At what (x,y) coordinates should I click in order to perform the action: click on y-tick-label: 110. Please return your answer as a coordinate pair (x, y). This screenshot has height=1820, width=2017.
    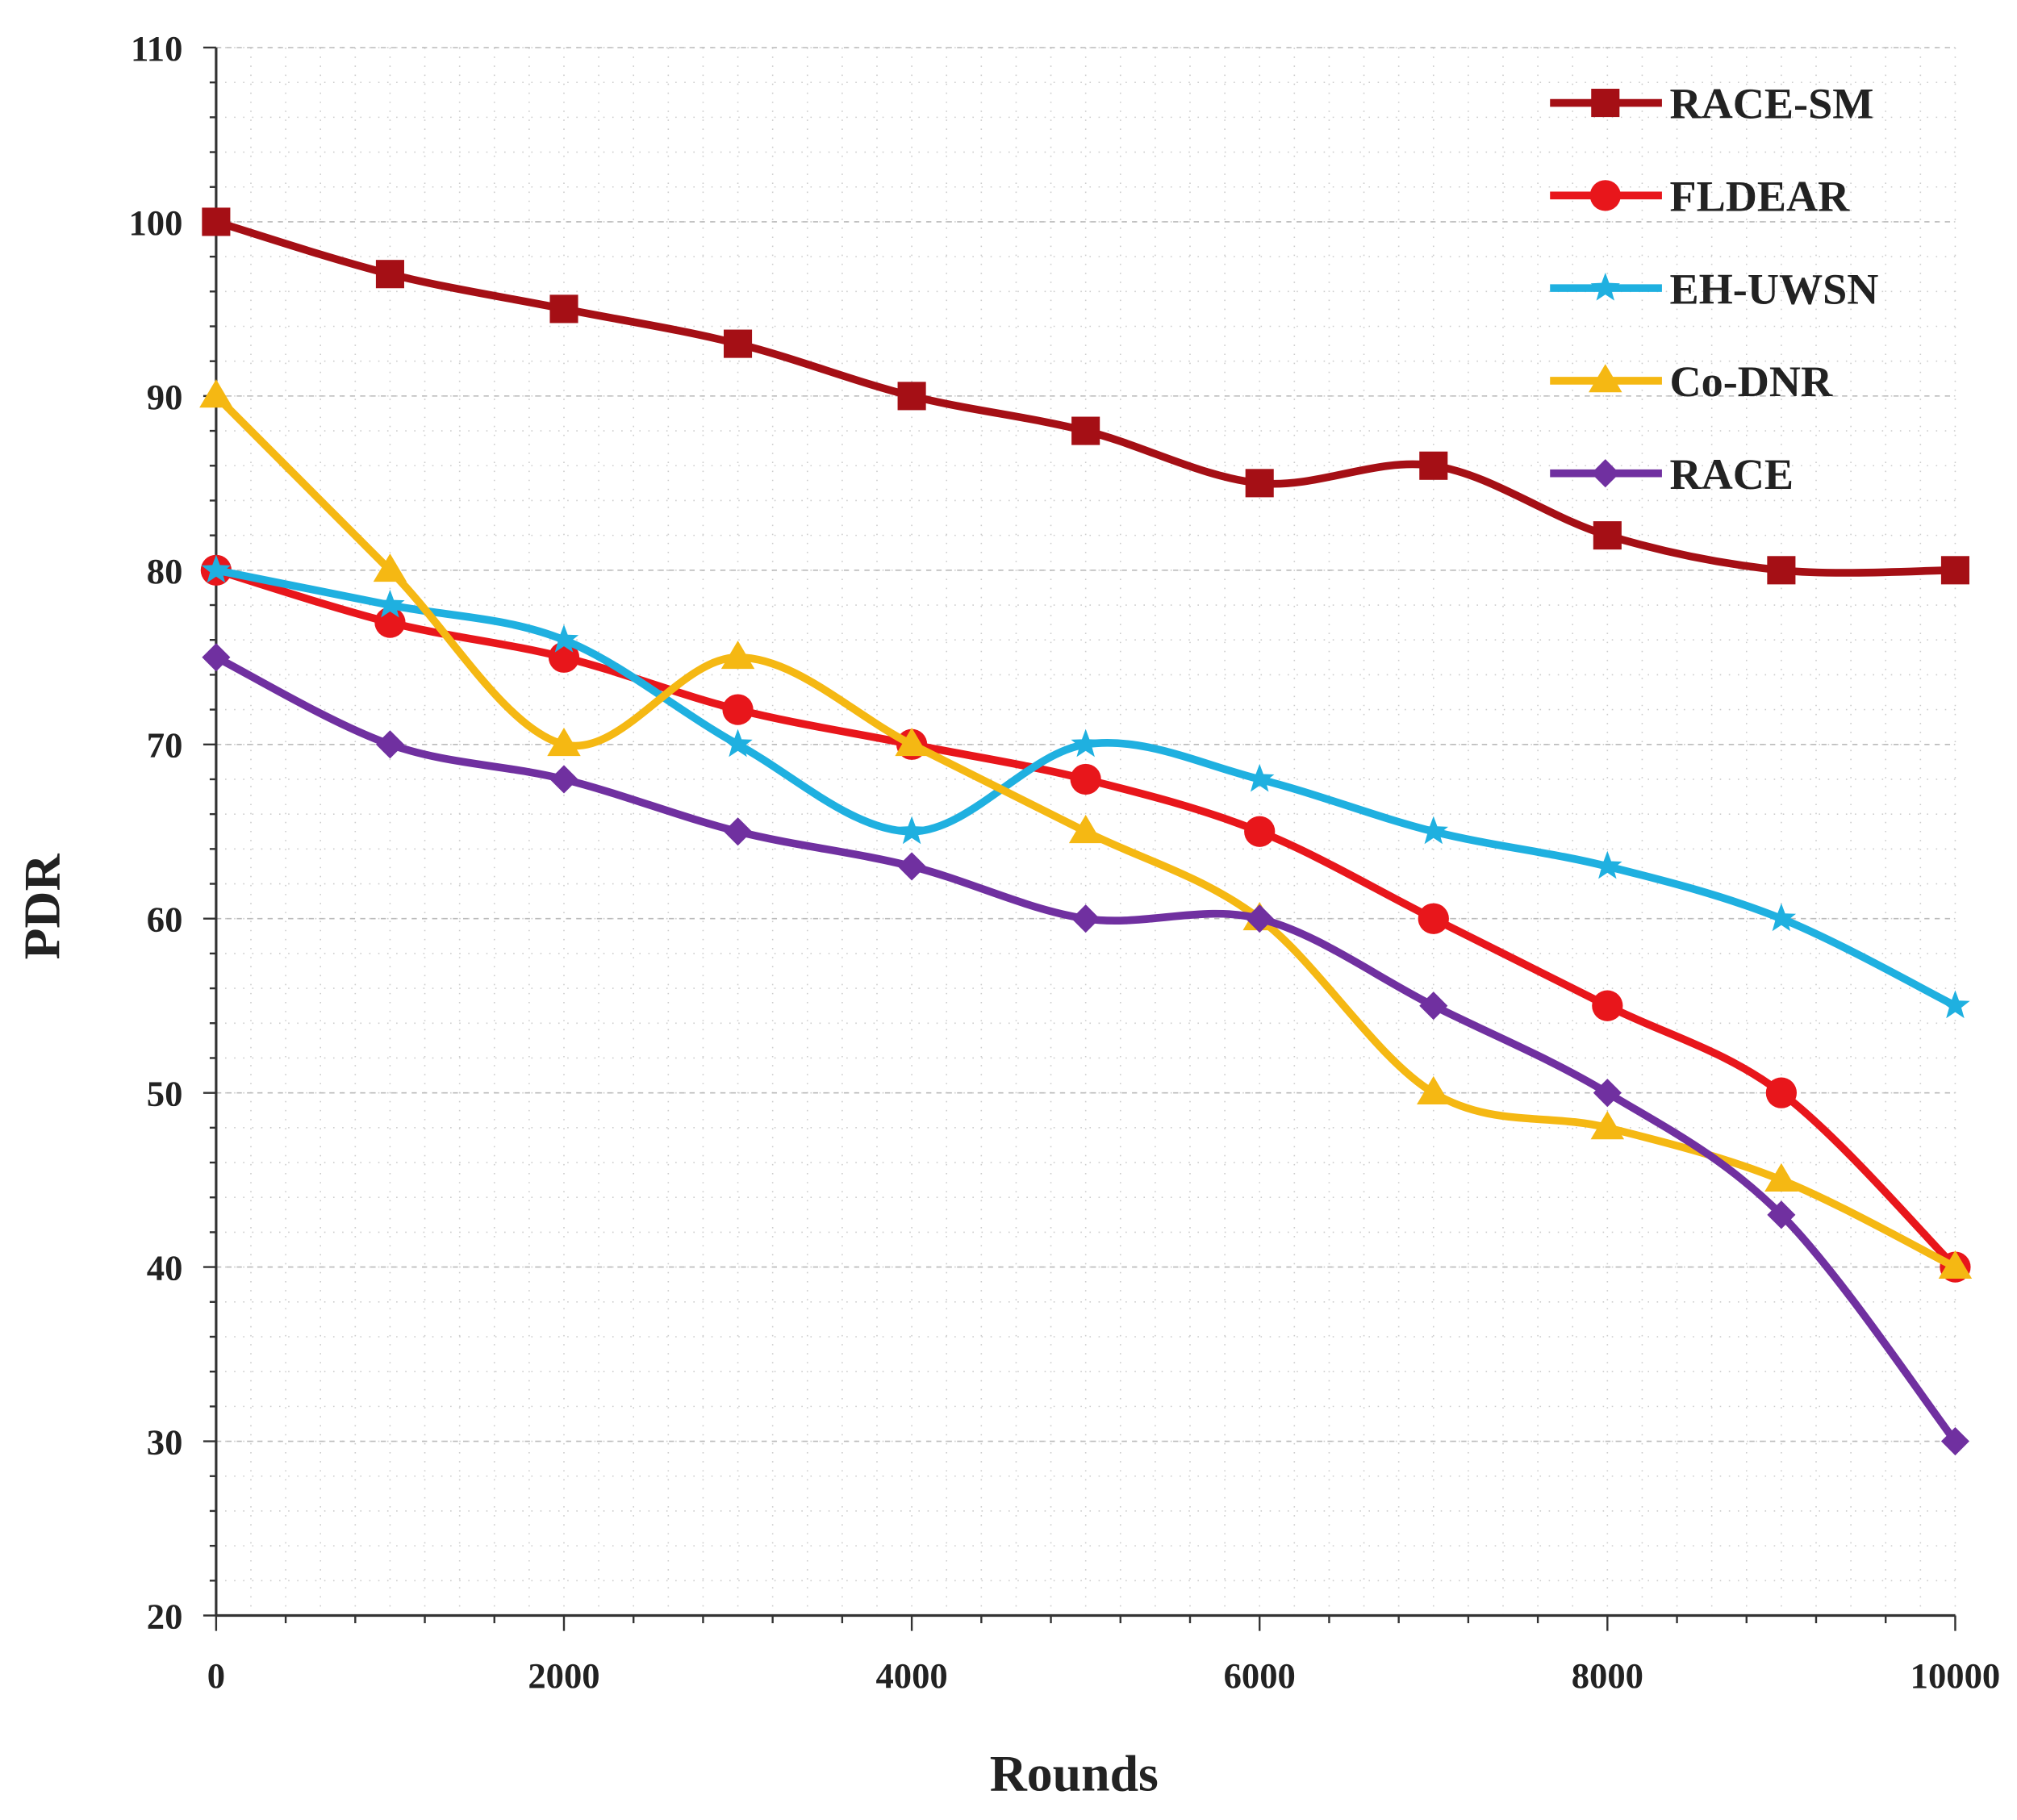
    Looking at the image, I should click on (156, 48).